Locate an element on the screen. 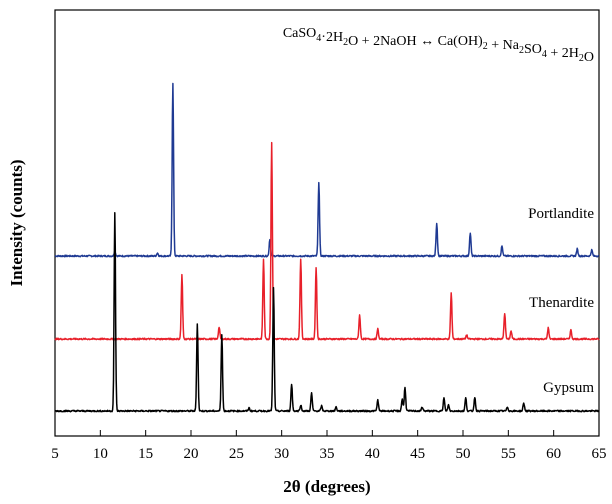 Image resolution: width=612 pixels, height=504 pixels. x-tick-label: 10 is located at coordinates (100, 454).